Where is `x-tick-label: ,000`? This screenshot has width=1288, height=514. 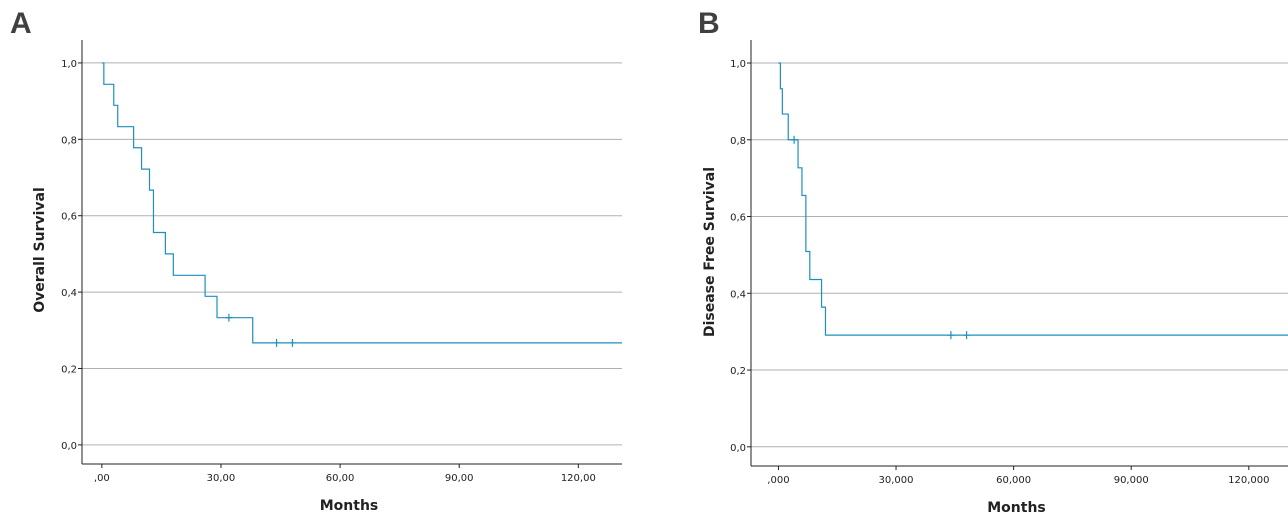 x-tick-label: ,000 is located at coordinates (778, 480).